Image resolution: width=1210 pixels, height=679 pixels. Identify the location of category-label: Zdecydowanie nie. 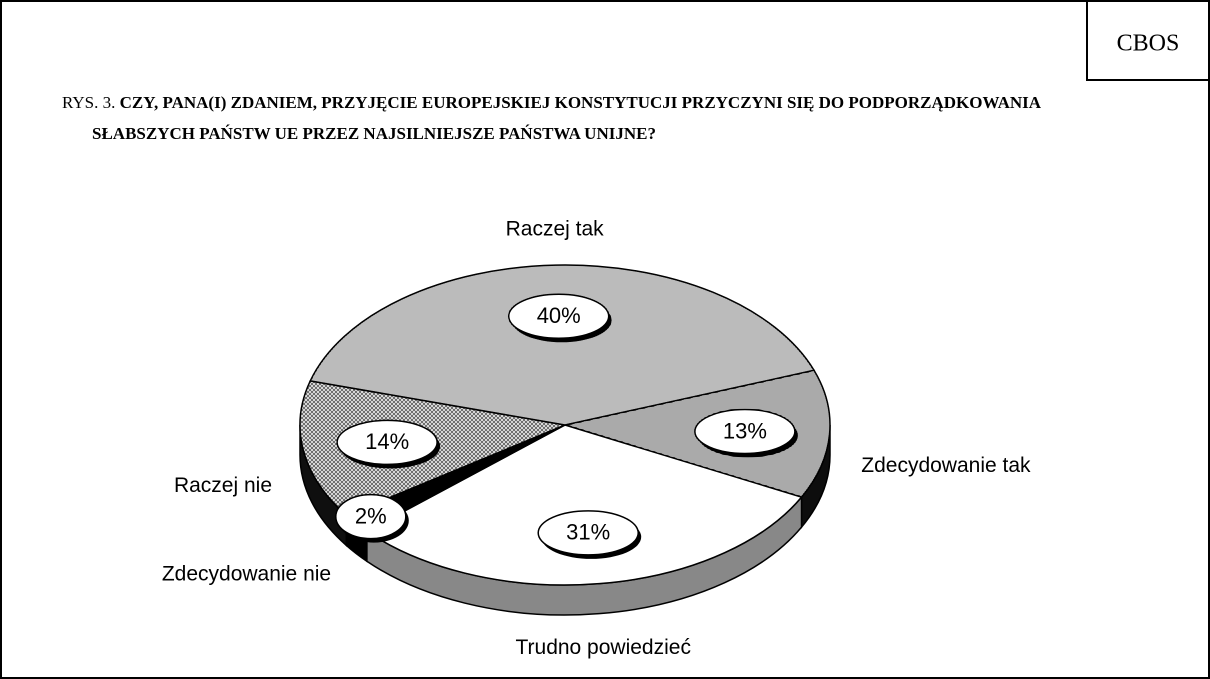
(246, 574).